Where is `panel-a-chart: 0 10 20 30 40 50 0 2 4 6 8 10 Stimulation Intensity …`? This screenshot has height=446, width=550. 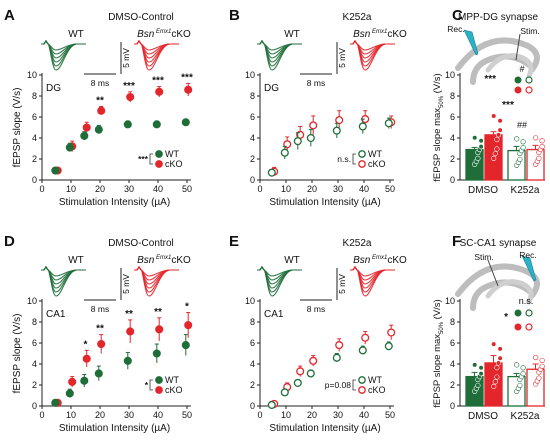
panel-a-chart: 0 10 20 30 40 50 0 2 4 6 8 10 Stimulation Intensity … is located at coordinates (102, 139).